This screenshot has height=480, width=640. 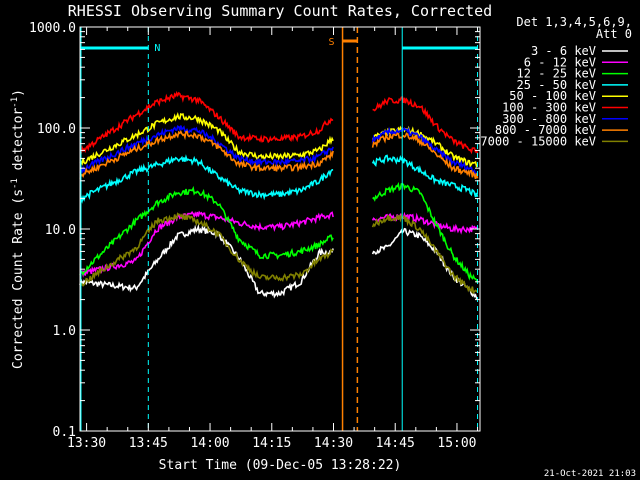 I want to click on y-axis-label: Corrected Count Rate (s-1 detector-1), so click(x=18, y=229).